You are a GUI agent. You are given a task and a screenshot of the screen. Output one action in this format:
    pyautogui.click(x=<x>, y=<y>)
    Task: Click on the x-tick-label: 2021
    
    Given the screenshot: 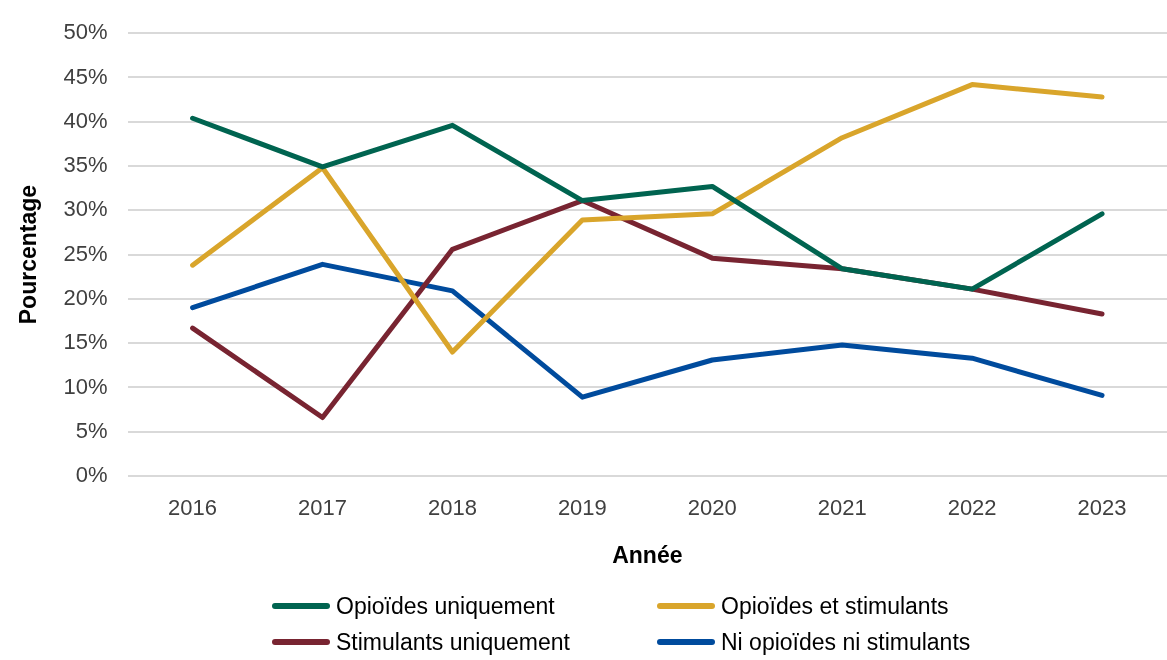 What is the action you would take?
    pyautogui.click(x=842, y=508)
    